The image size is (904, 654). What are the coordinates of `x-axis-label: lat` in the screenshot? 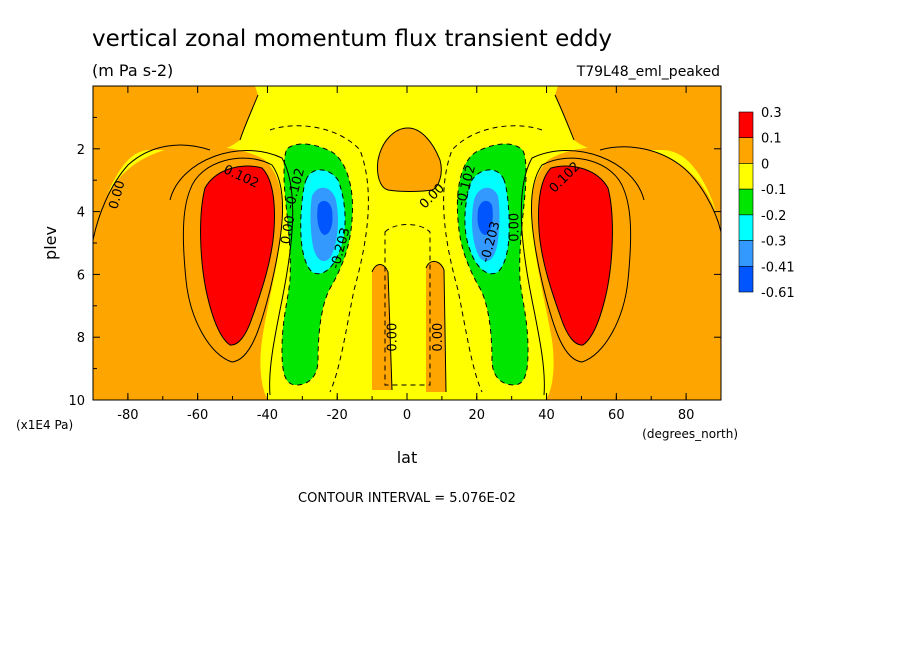 It's located at (407, 457).